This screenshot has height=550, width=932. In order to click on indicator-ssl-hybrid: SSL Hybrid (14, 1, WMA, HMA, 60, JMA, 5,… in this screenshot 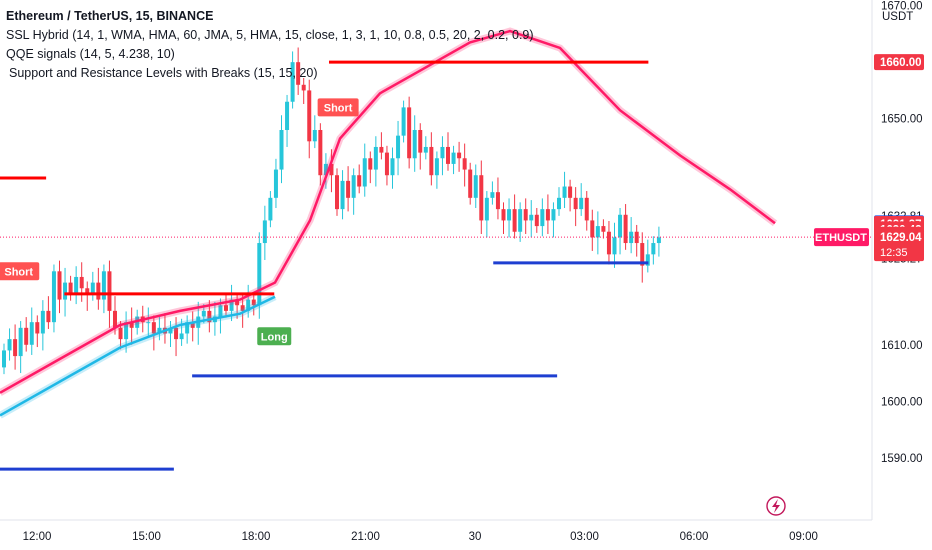, I will do `click(270, 35)`.